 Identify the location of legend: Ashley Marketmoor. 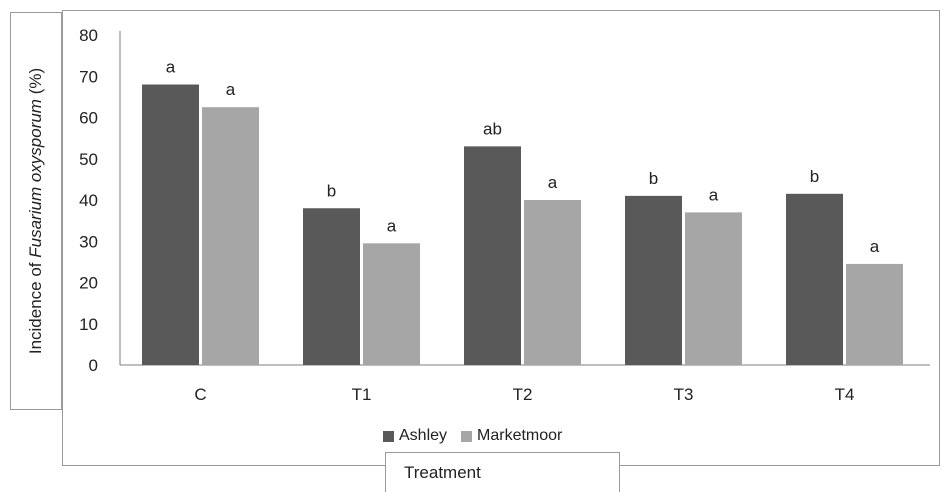
(479, 436).